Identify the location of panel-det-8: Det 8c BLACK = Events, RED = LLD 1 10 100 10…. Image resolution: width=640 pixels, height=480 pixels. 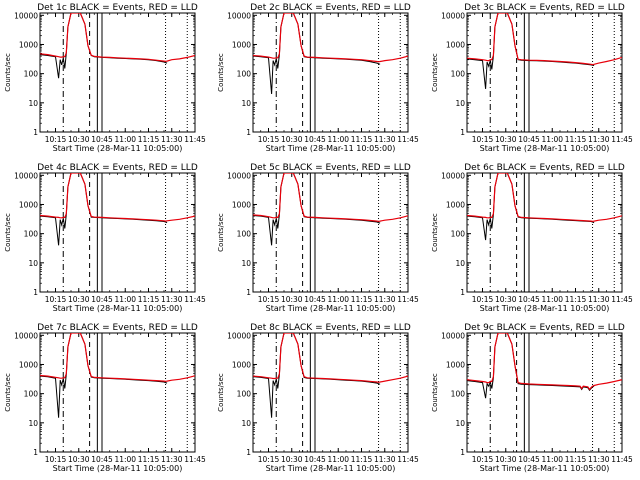
(318, 398).